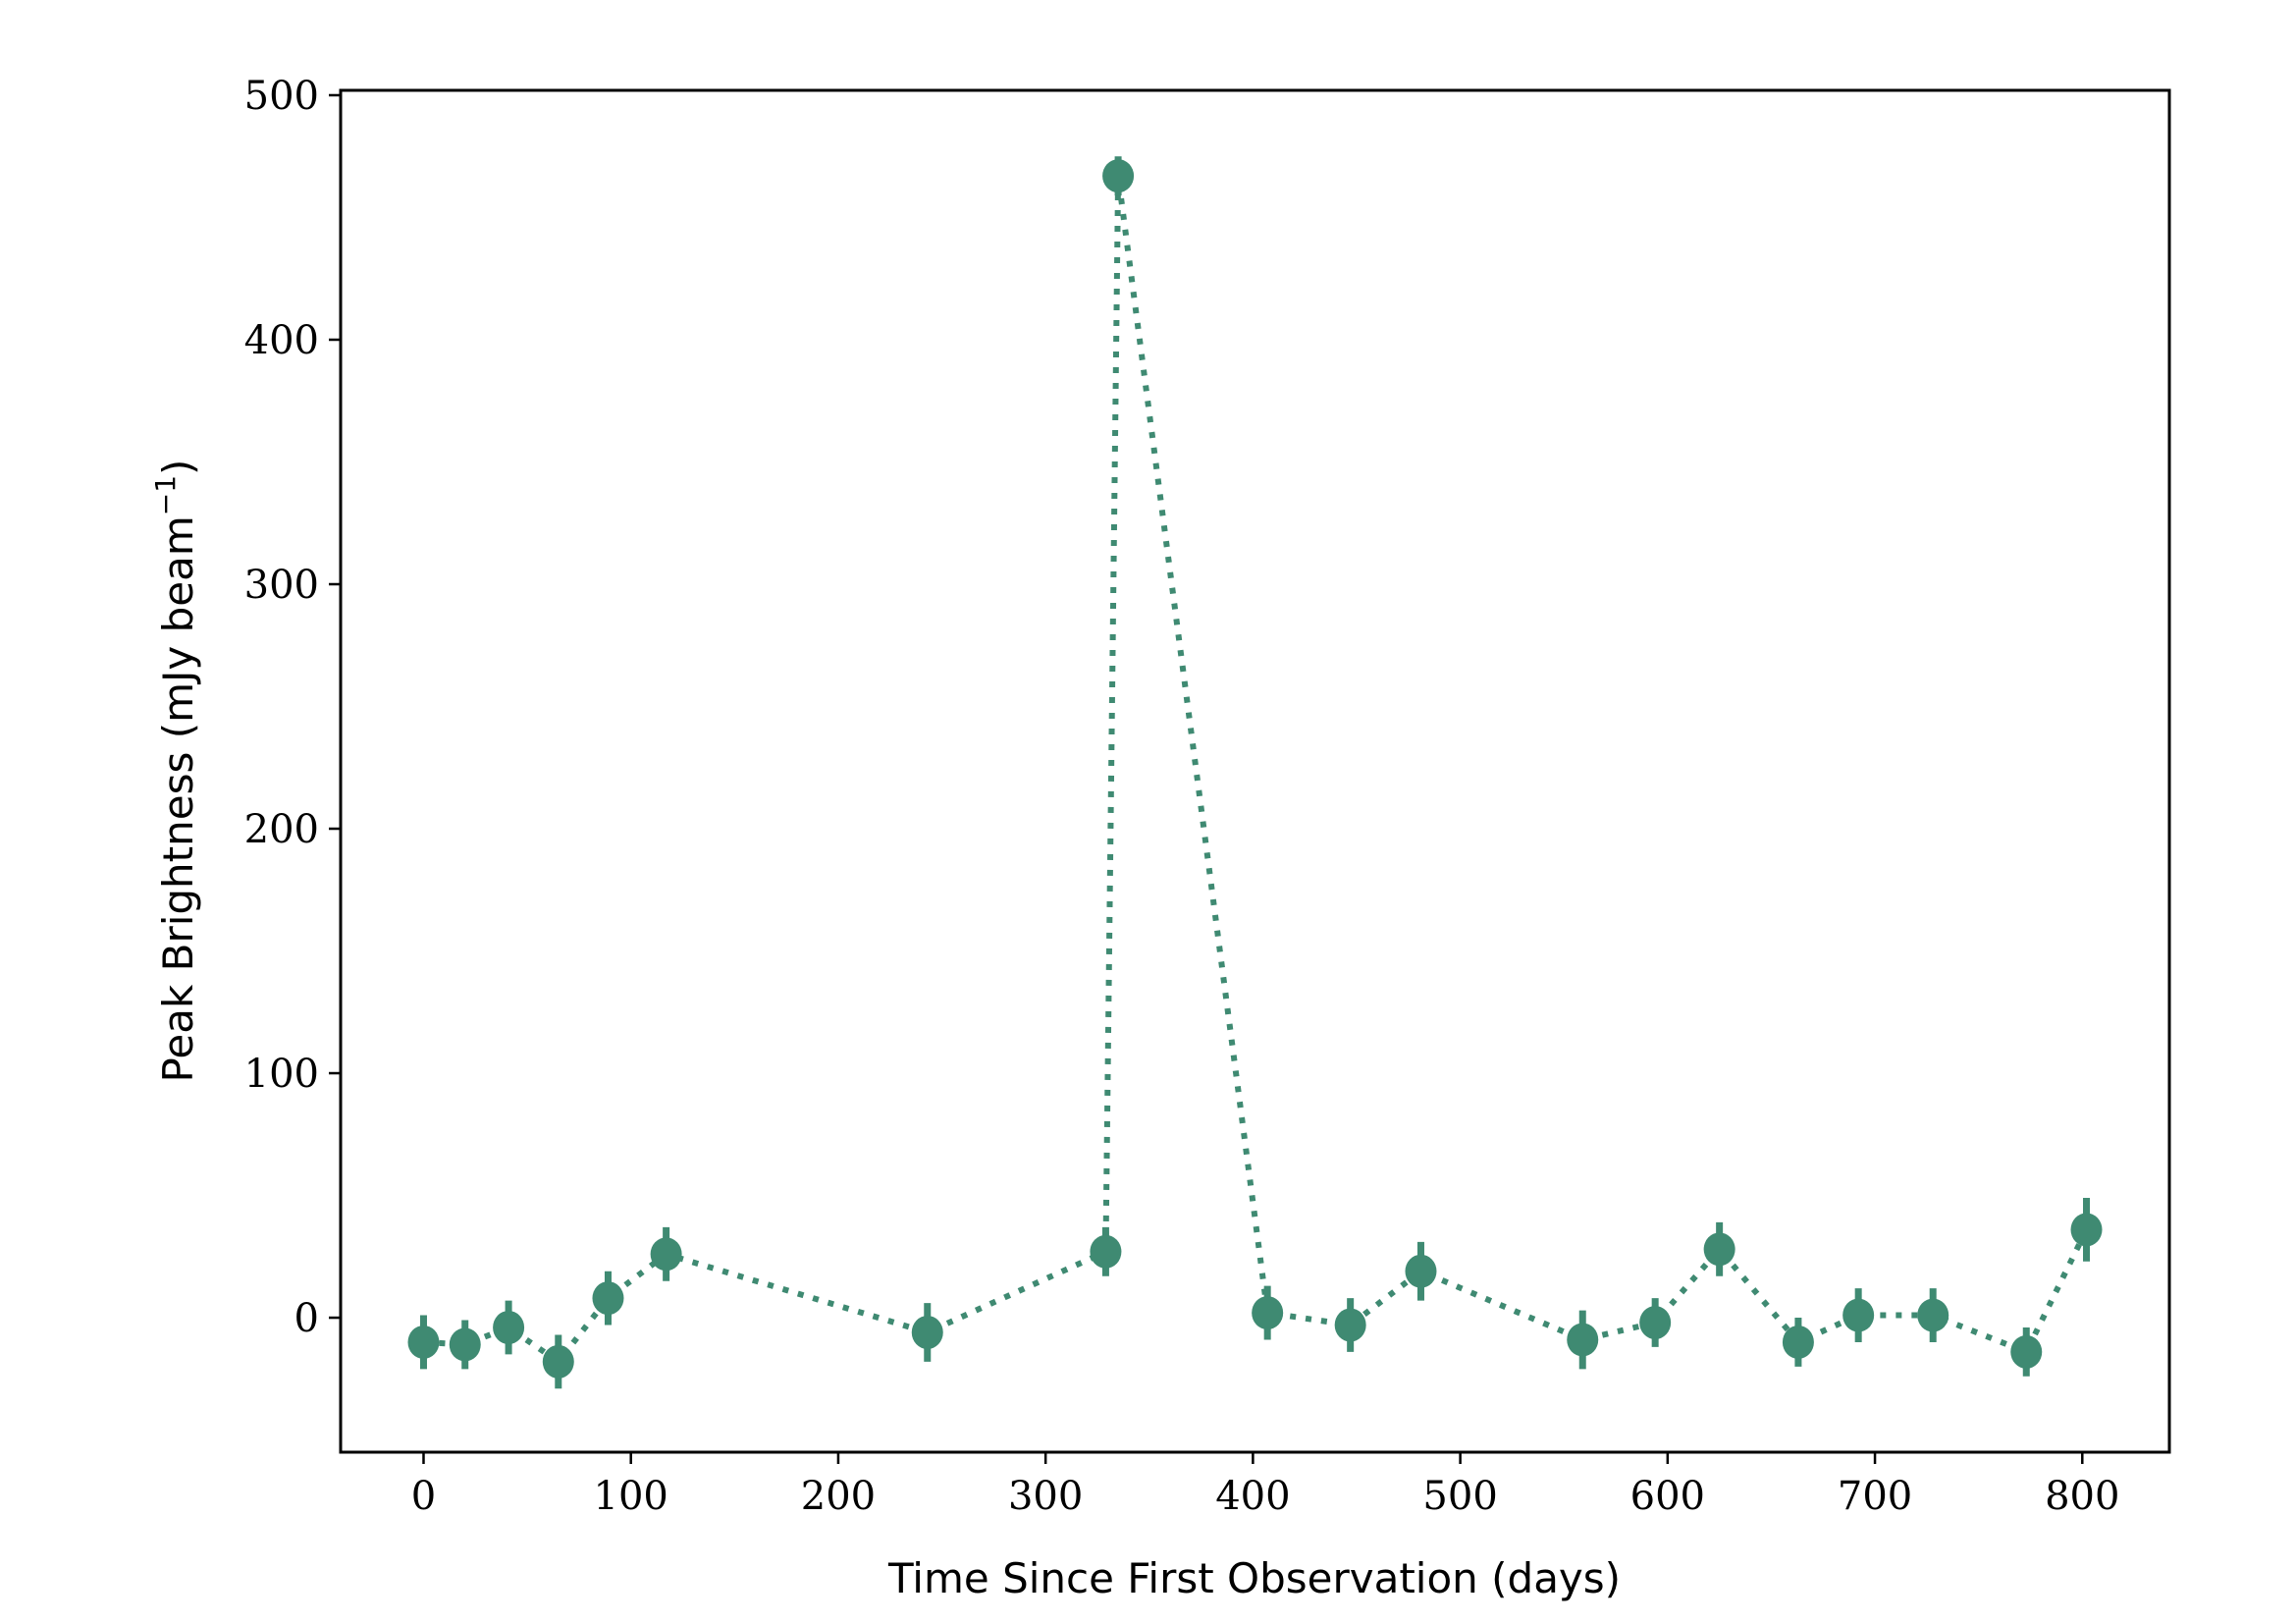 This screenshot has height=1624, width=2296. I want to click on y-tick-label: 300, so click(281, 585).